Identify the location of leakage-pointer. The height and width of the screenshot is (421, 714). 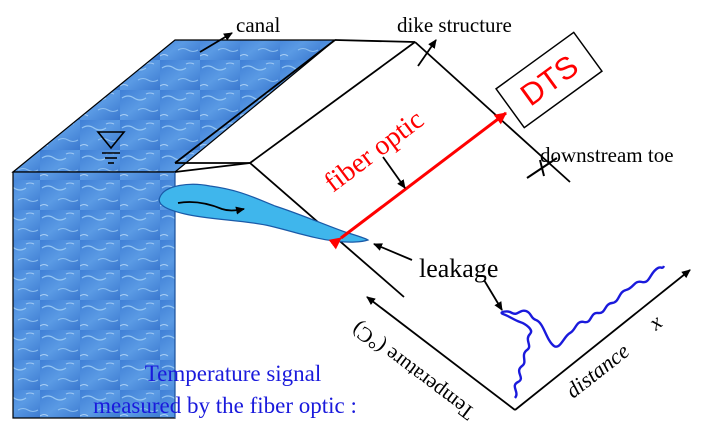
(393, 252).